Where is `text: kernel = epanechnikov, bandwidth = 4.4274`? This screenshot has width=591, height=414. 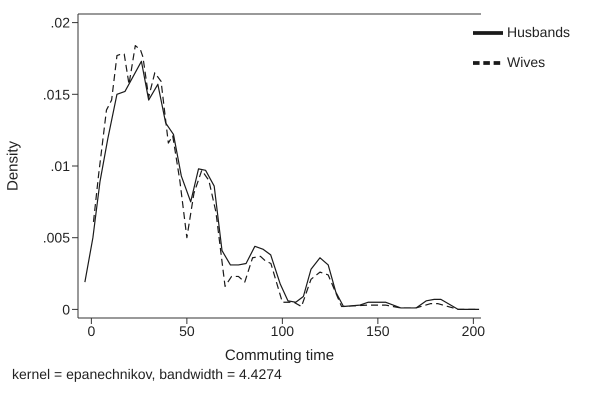
text: kernel = epanechnikov, bandwidth = 4.4274 is located at coordinates (147, 374).